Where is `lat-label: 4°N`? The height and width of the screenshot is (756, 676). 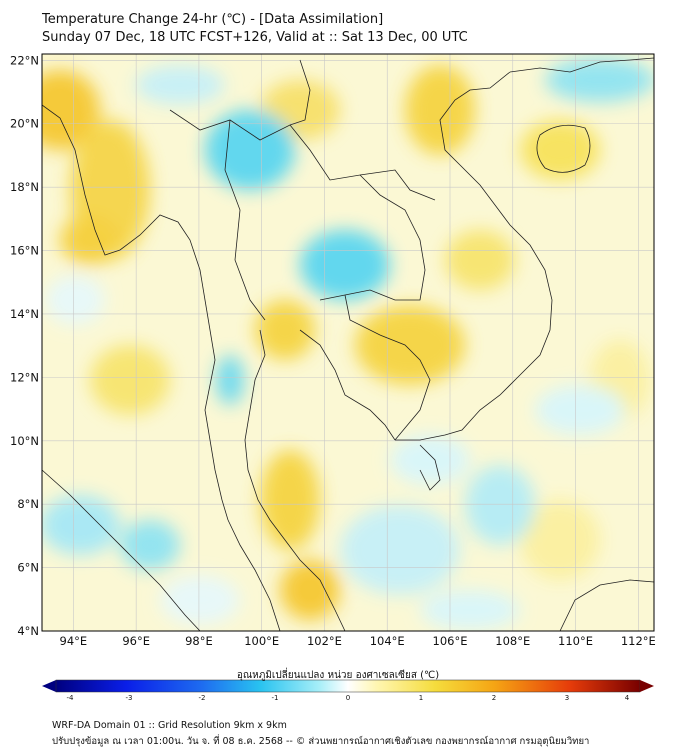
lat-label: 4°N is located at coordinates (28, 631).